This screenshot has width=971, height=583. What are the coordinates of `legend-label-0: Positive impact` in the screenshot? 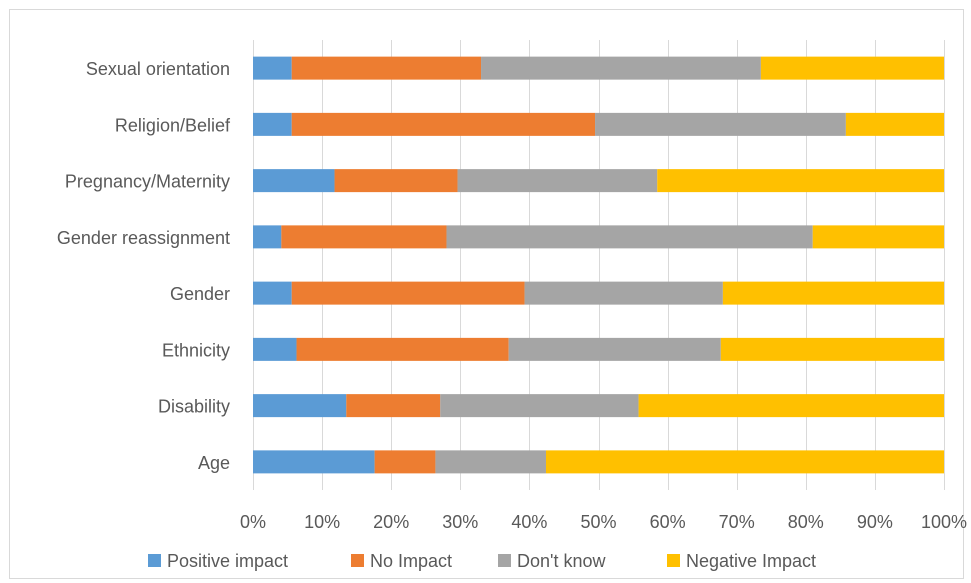 It's located at (227, 561).